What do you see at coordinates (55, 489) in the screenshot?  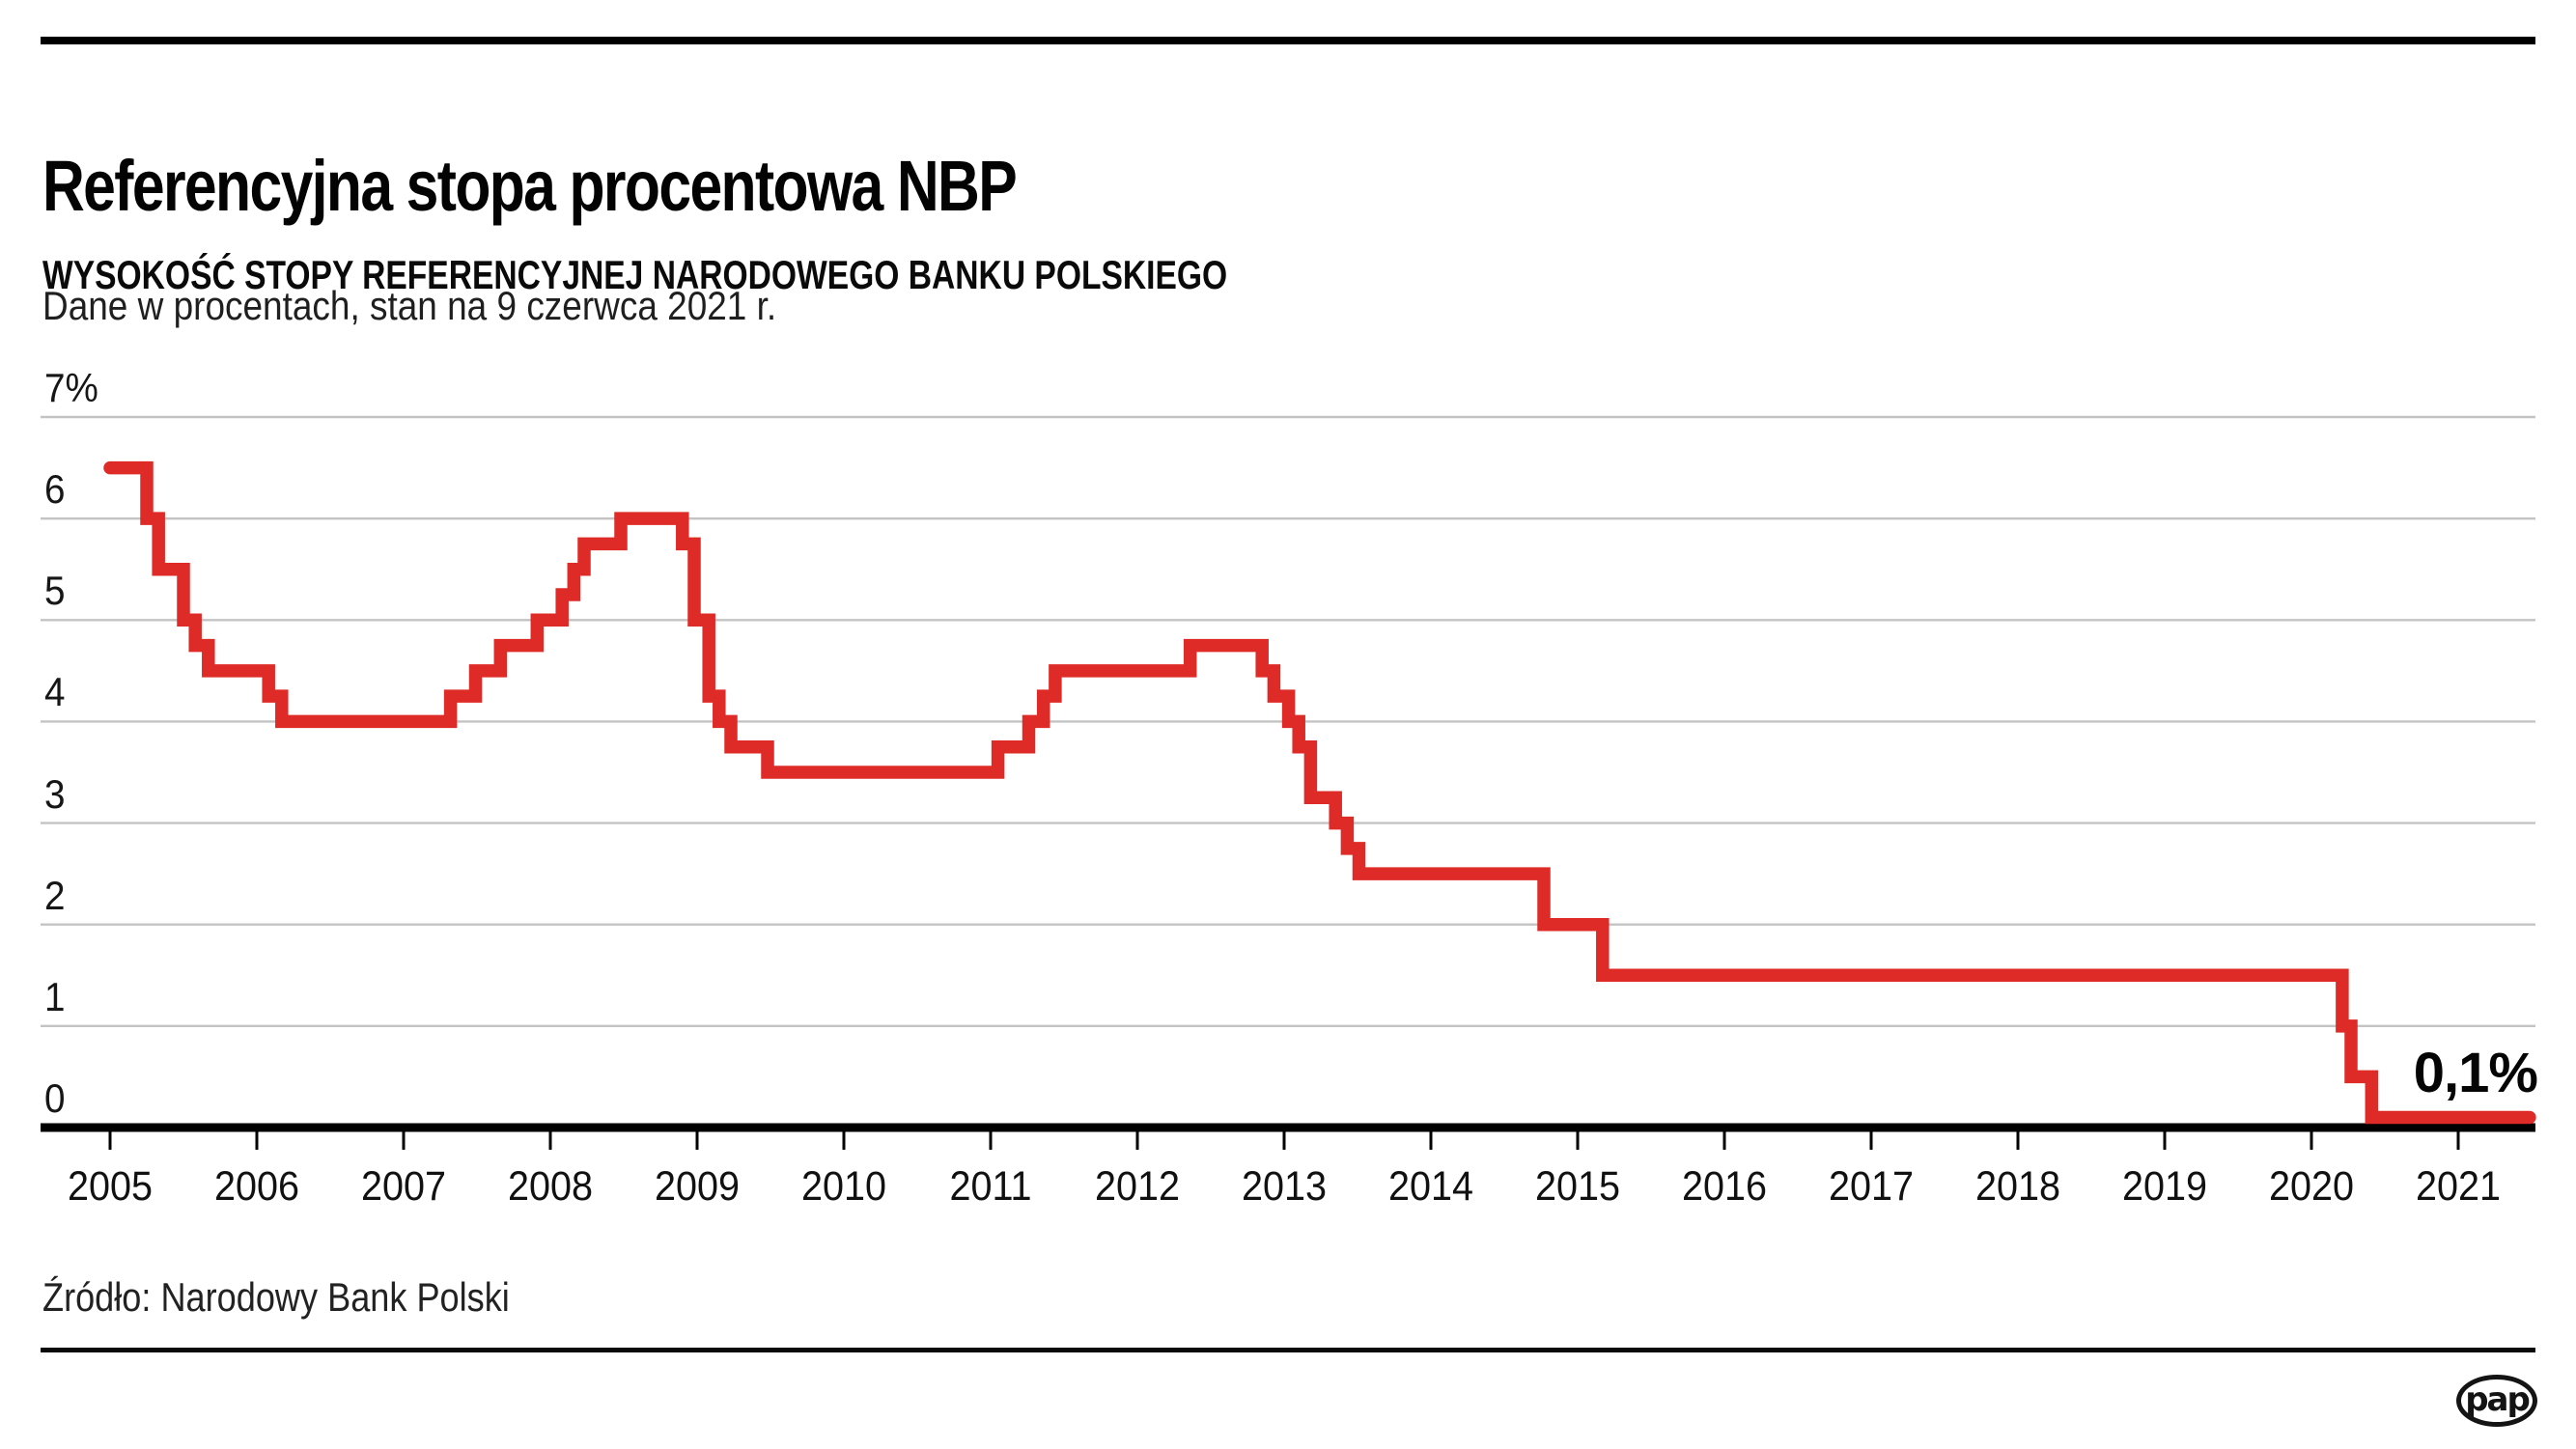 I see `y-axis-label: 6` at bounding box center [55, 489].